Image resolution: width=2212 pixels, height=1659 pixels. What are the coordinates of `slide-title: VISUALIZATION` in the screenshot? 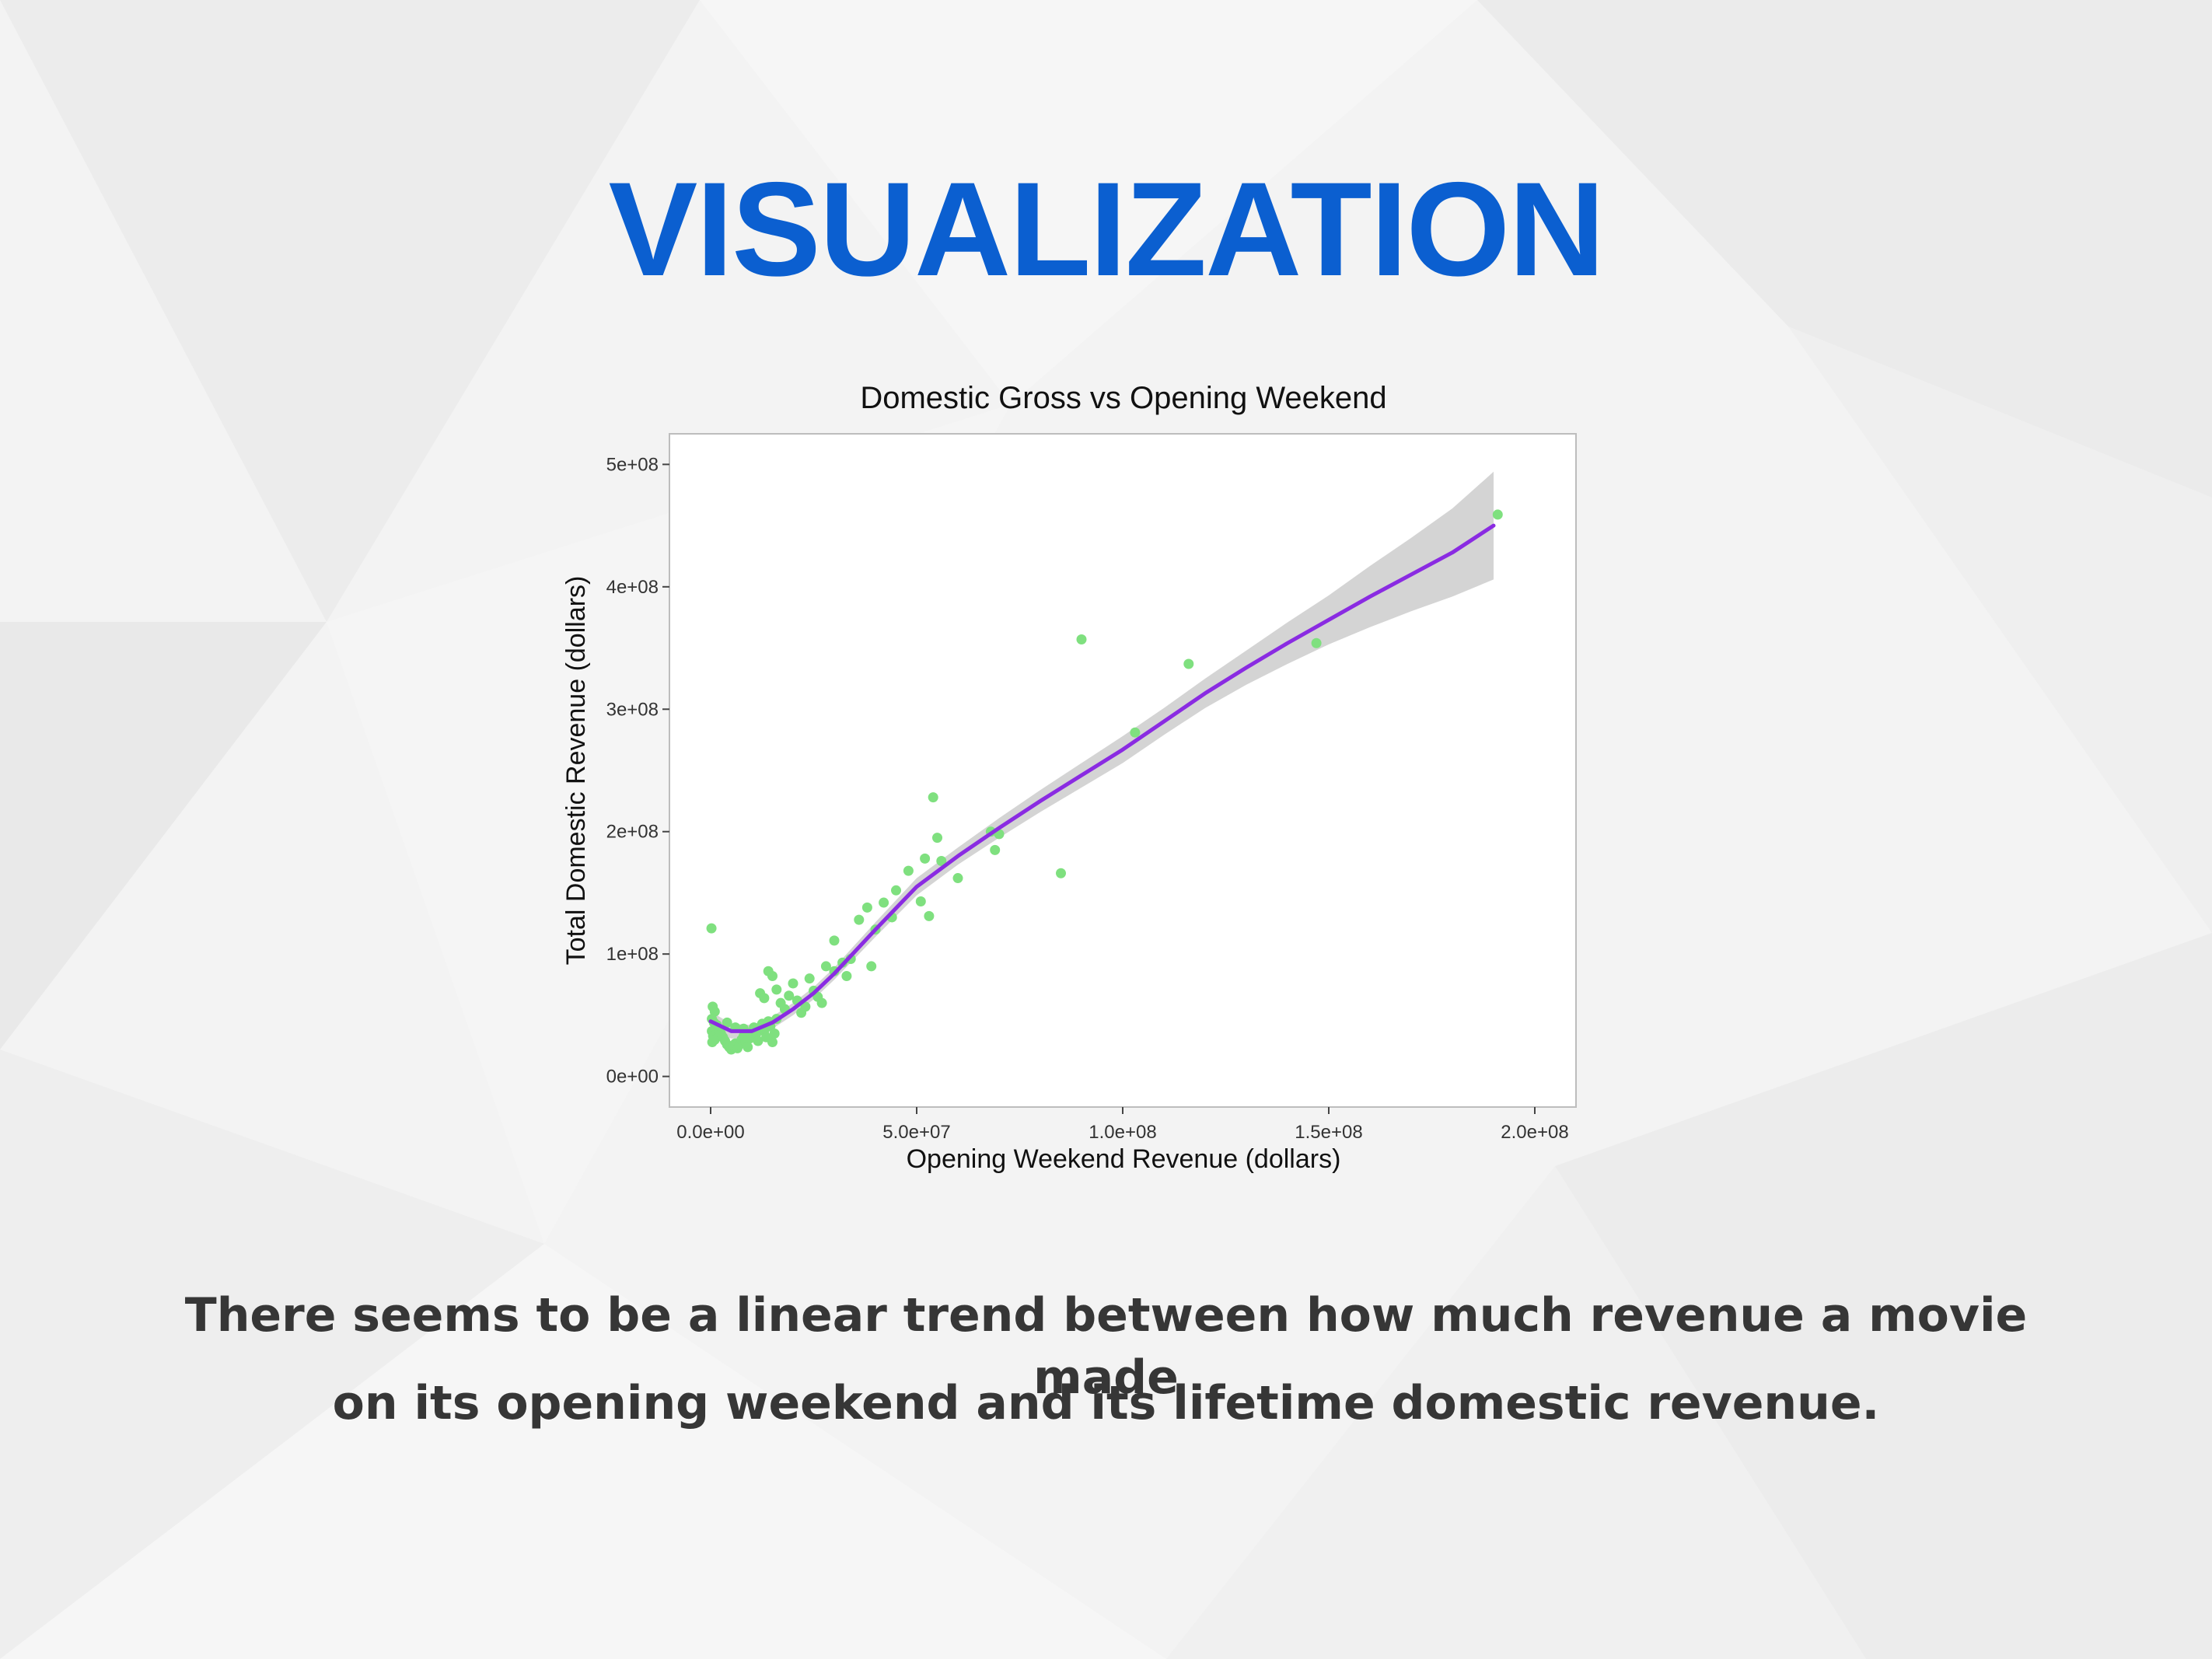 It's located at (1107, 230).